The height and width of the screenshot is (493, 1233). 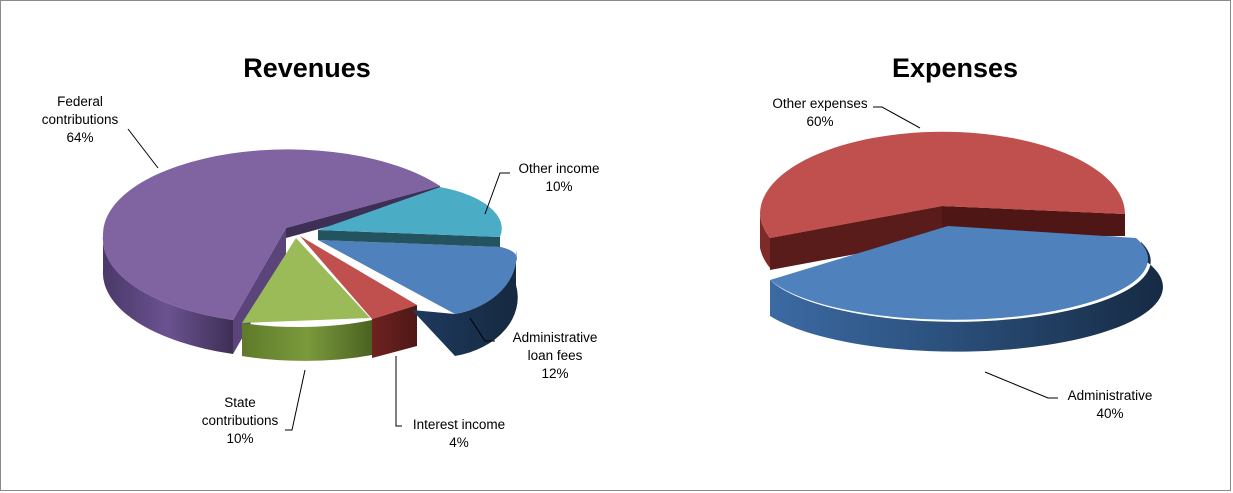 What do you see at coordinates (554, 373) in the screenshot?
I see `label-pct: 12%` at bounding box center [554, 373].